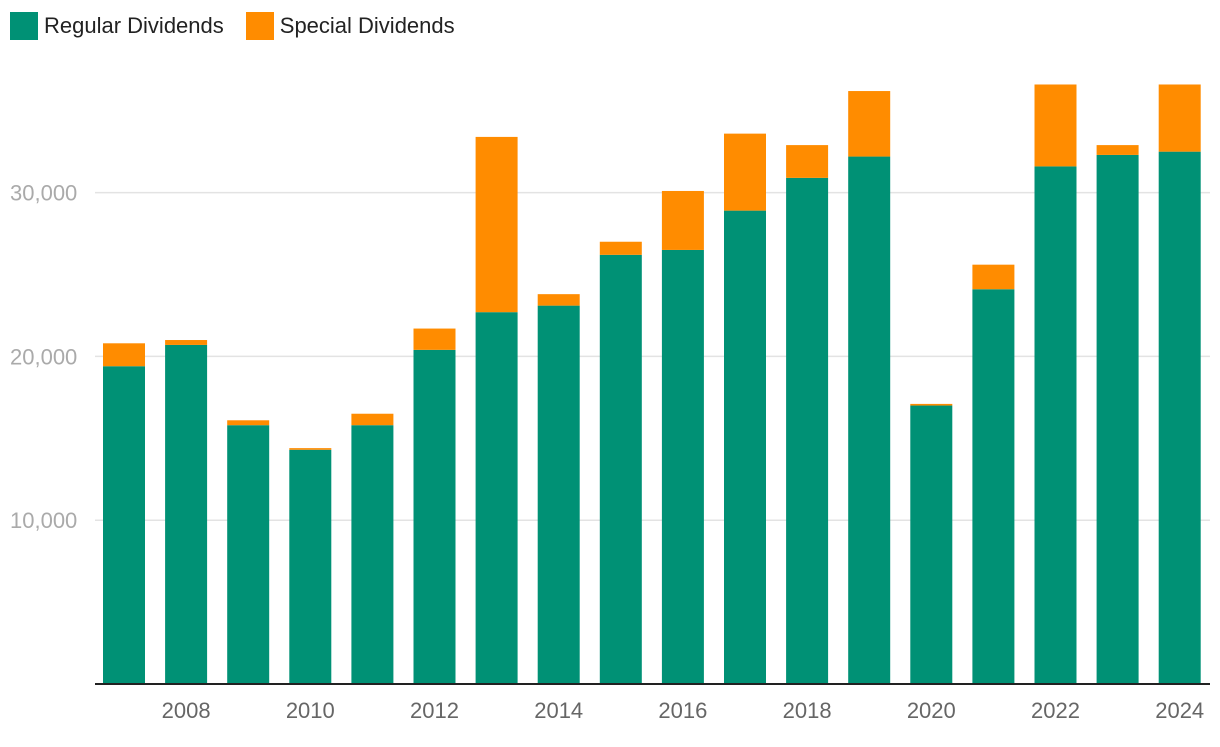 The image size is (1220, 747). What do you see at coordinates (558, 710) in the screenshot?
I see `x-tick-label: 2014` at bounding box center [558, 710].